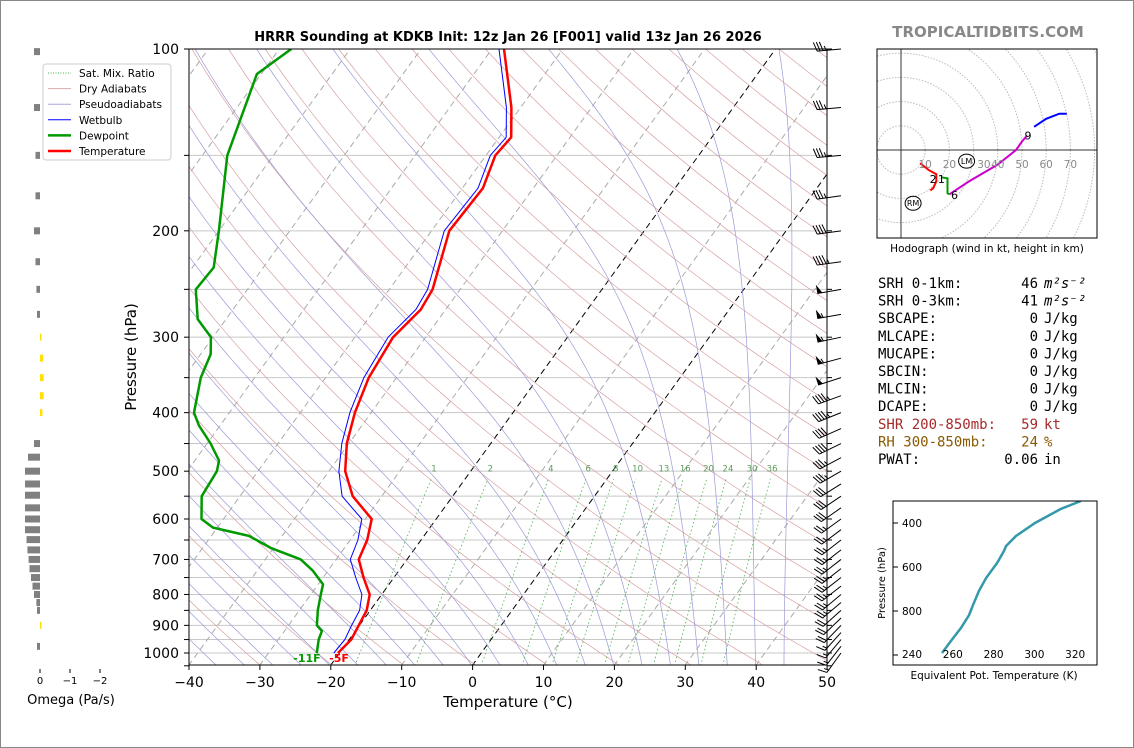 The height and width of the screenshot is (748, 1134). What do you see at coordinates (685, 470) in the screenshot?
I see `mixing-ratio-label: 16` at bounding box center [685, 470].